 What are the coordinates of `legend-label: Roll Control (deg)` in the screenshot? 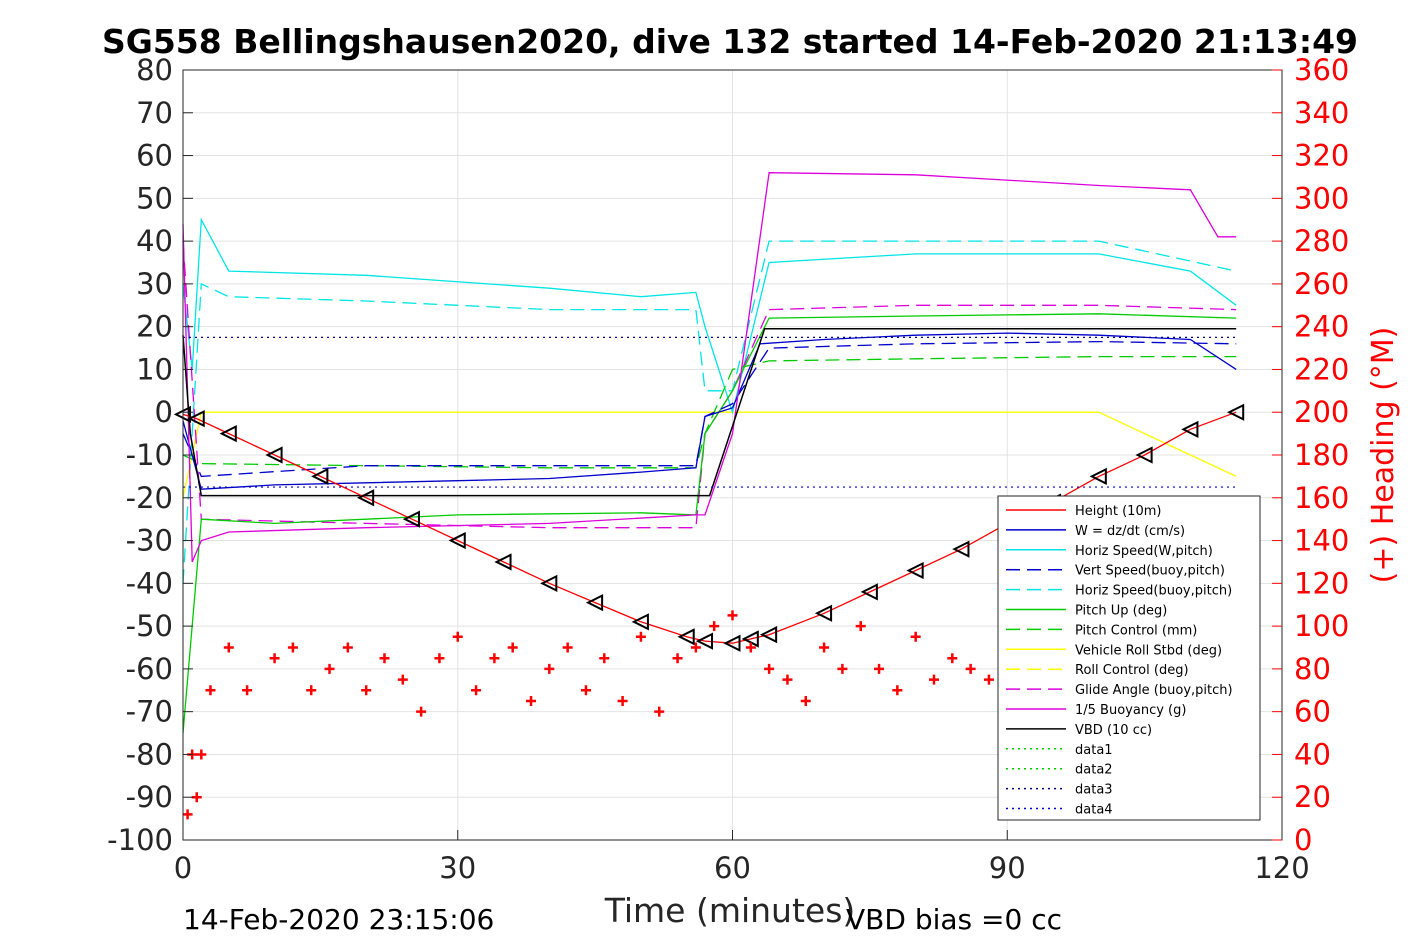 It's located at (1132, 670).